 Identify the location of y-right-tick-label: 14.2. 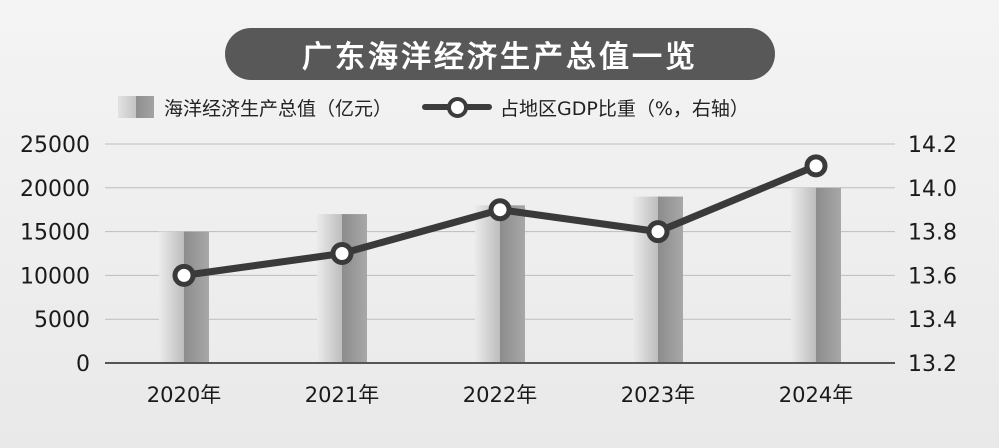
(932, 145).